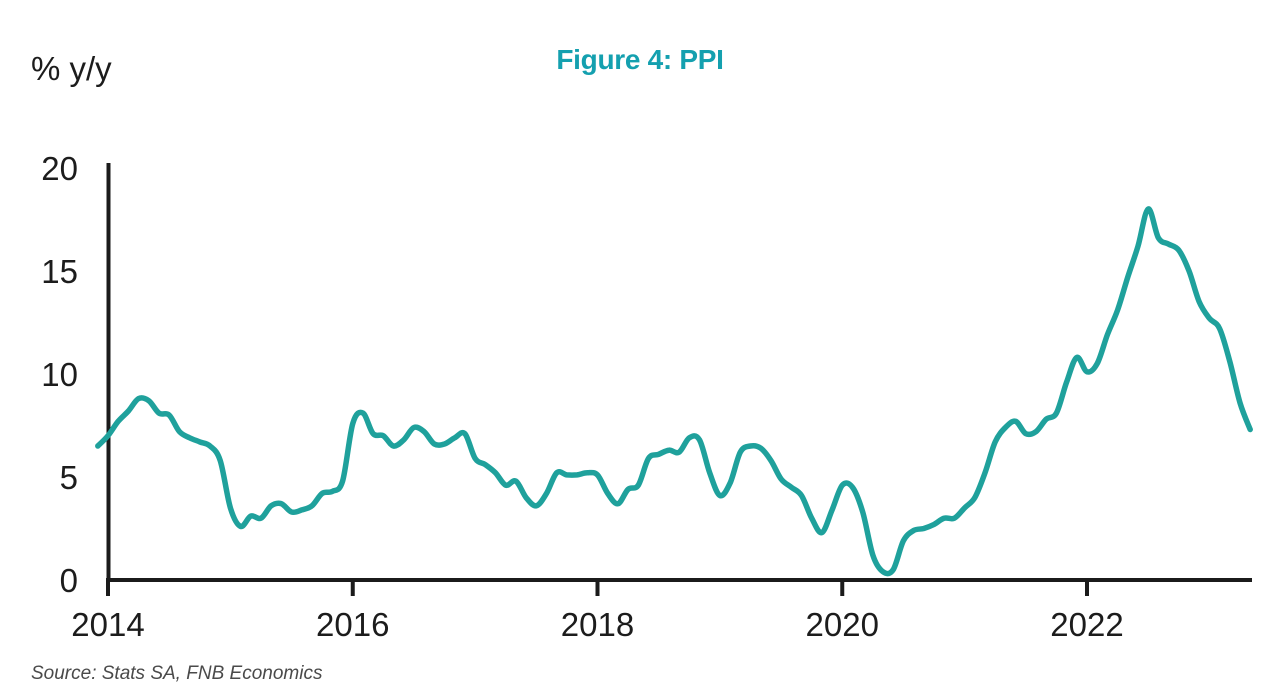 The height and width of the screenshot is (700, 1280). What do you see at coordinates (107, 624) in the screenshot?
I see `x-tick-label-2014: 2014` at bounding box center [107, 624].